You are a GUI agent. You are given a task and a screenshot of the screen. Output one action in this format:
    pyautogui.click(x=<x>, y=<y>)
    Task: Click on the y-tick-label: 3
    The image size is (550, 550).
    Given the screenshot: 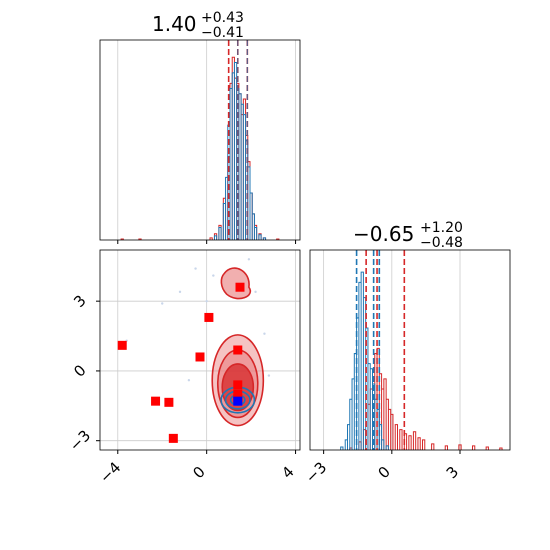 What is the action you would take?
    pyautogui.click(x=79, y=300)
    